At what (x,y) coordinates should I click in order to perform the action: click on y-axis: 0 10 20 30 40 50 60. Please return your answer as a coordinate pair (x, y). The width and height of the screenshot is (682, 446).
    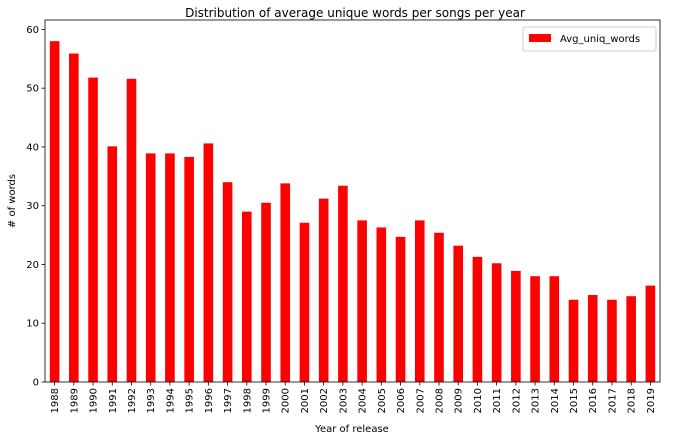
    Looking at the image, I should click on (35, 207).